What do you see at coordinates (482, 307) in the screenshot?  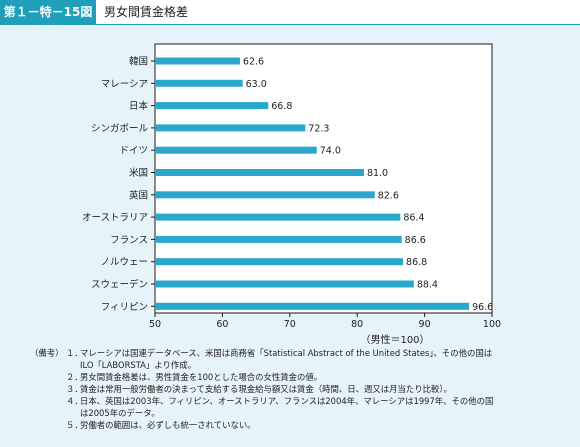 I see `value-label: 96.6` at bounding box center [482, 307].